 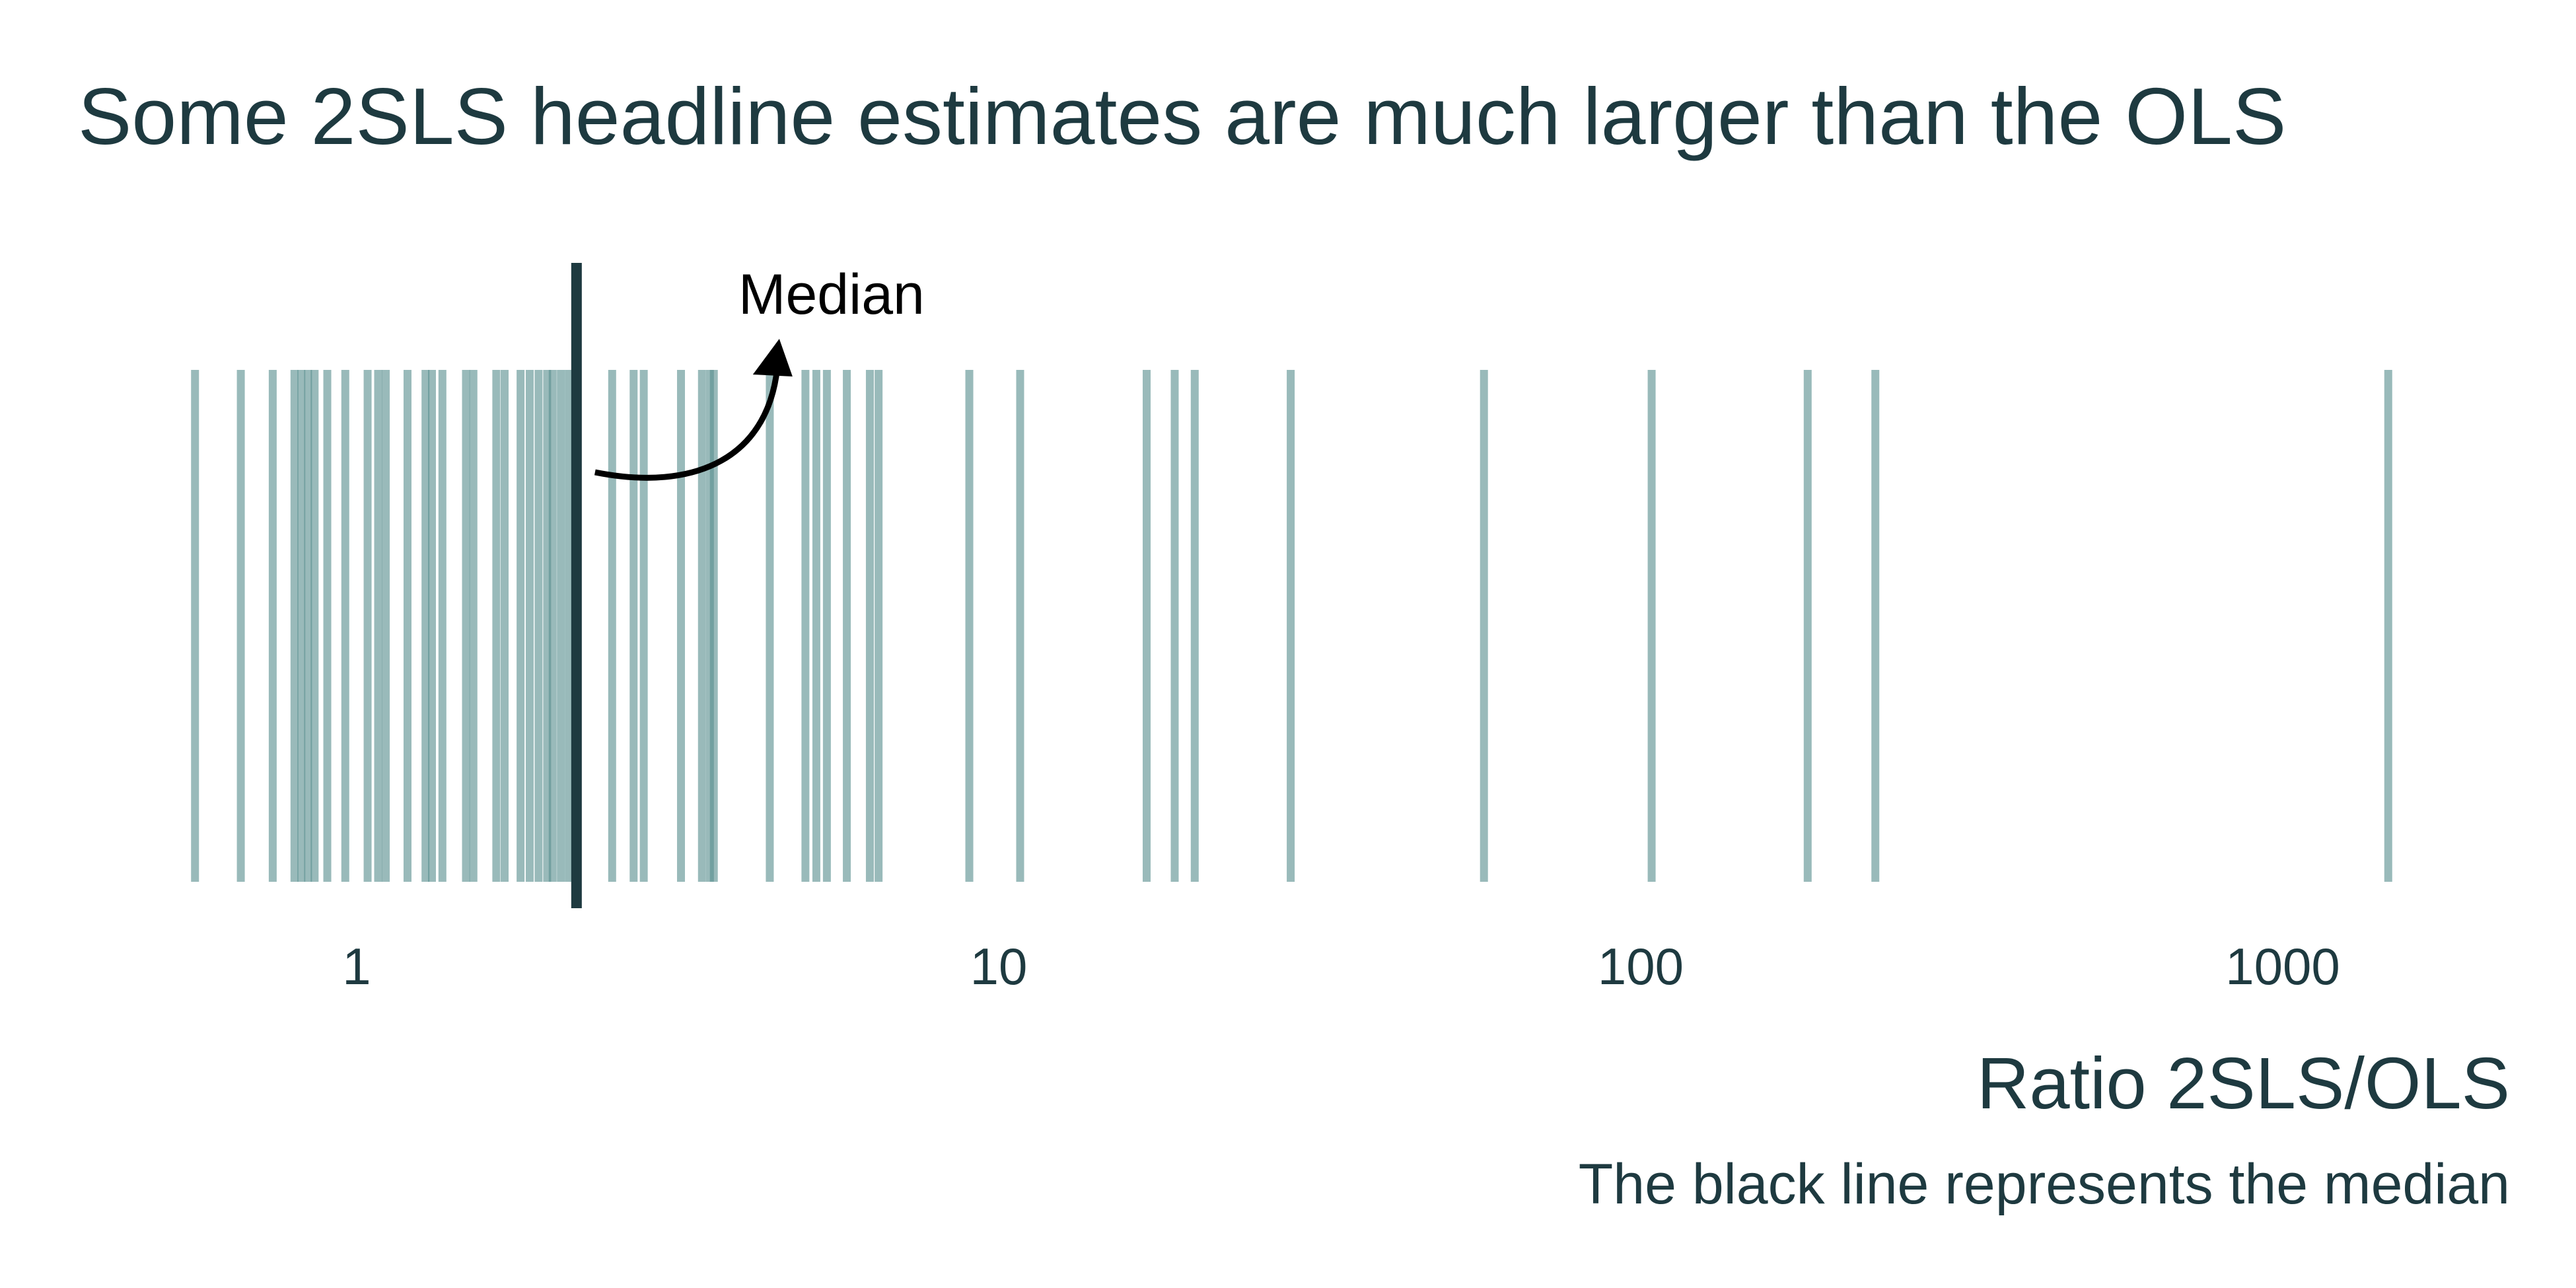 I want to click on median-arrow, so click(x=687, y=420).